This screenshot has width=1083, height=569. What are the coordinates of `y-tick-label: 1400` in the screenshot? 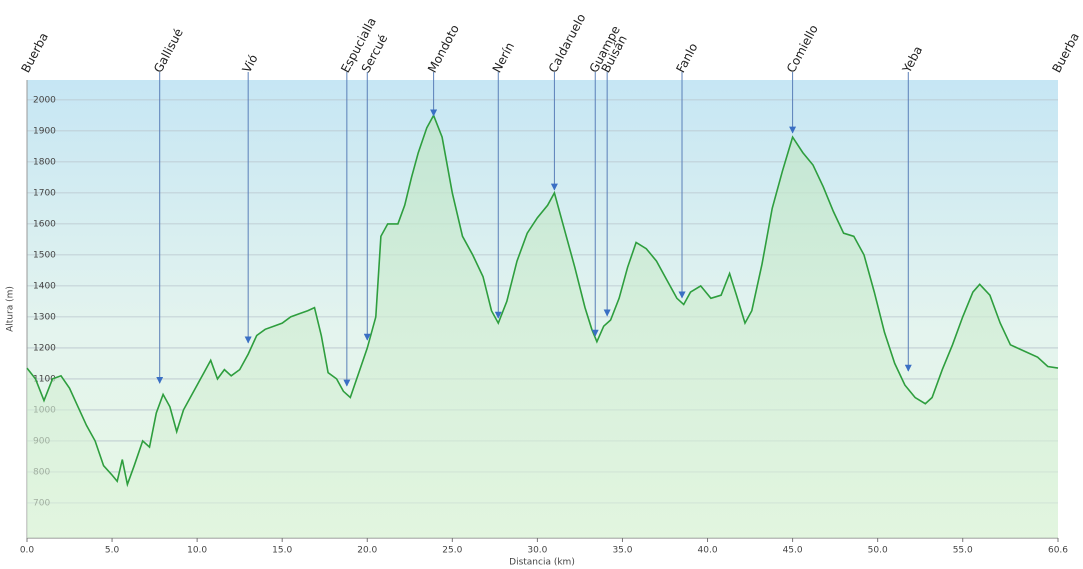 It's located at (44, 286).